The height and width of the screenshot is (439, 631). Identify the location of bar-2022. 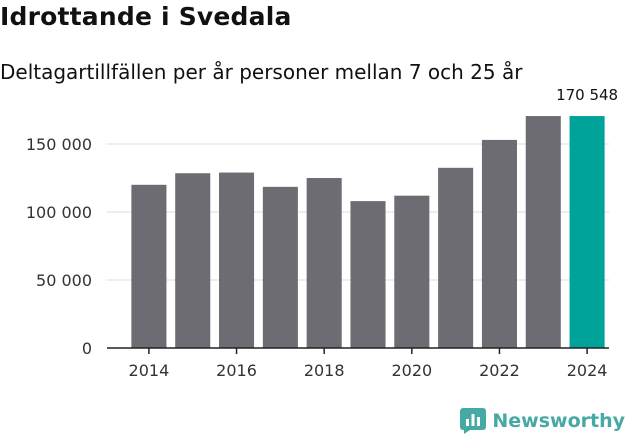
(499, 243).